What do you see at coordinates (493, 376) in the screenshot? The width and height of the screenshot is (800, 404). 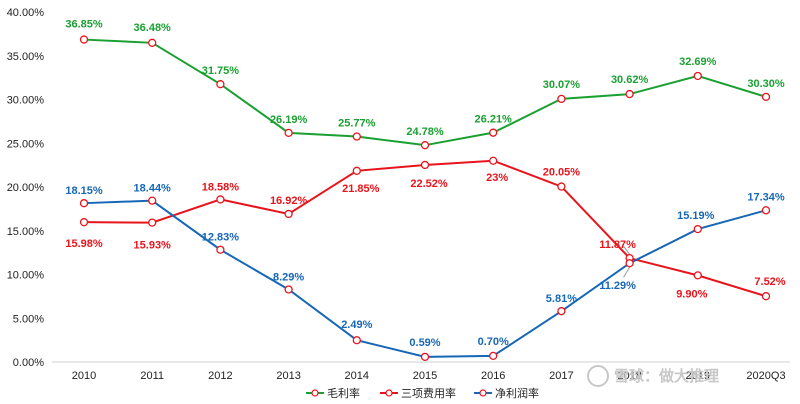 I see `x-tick-label: 2016` at bounding box center [493, 376].